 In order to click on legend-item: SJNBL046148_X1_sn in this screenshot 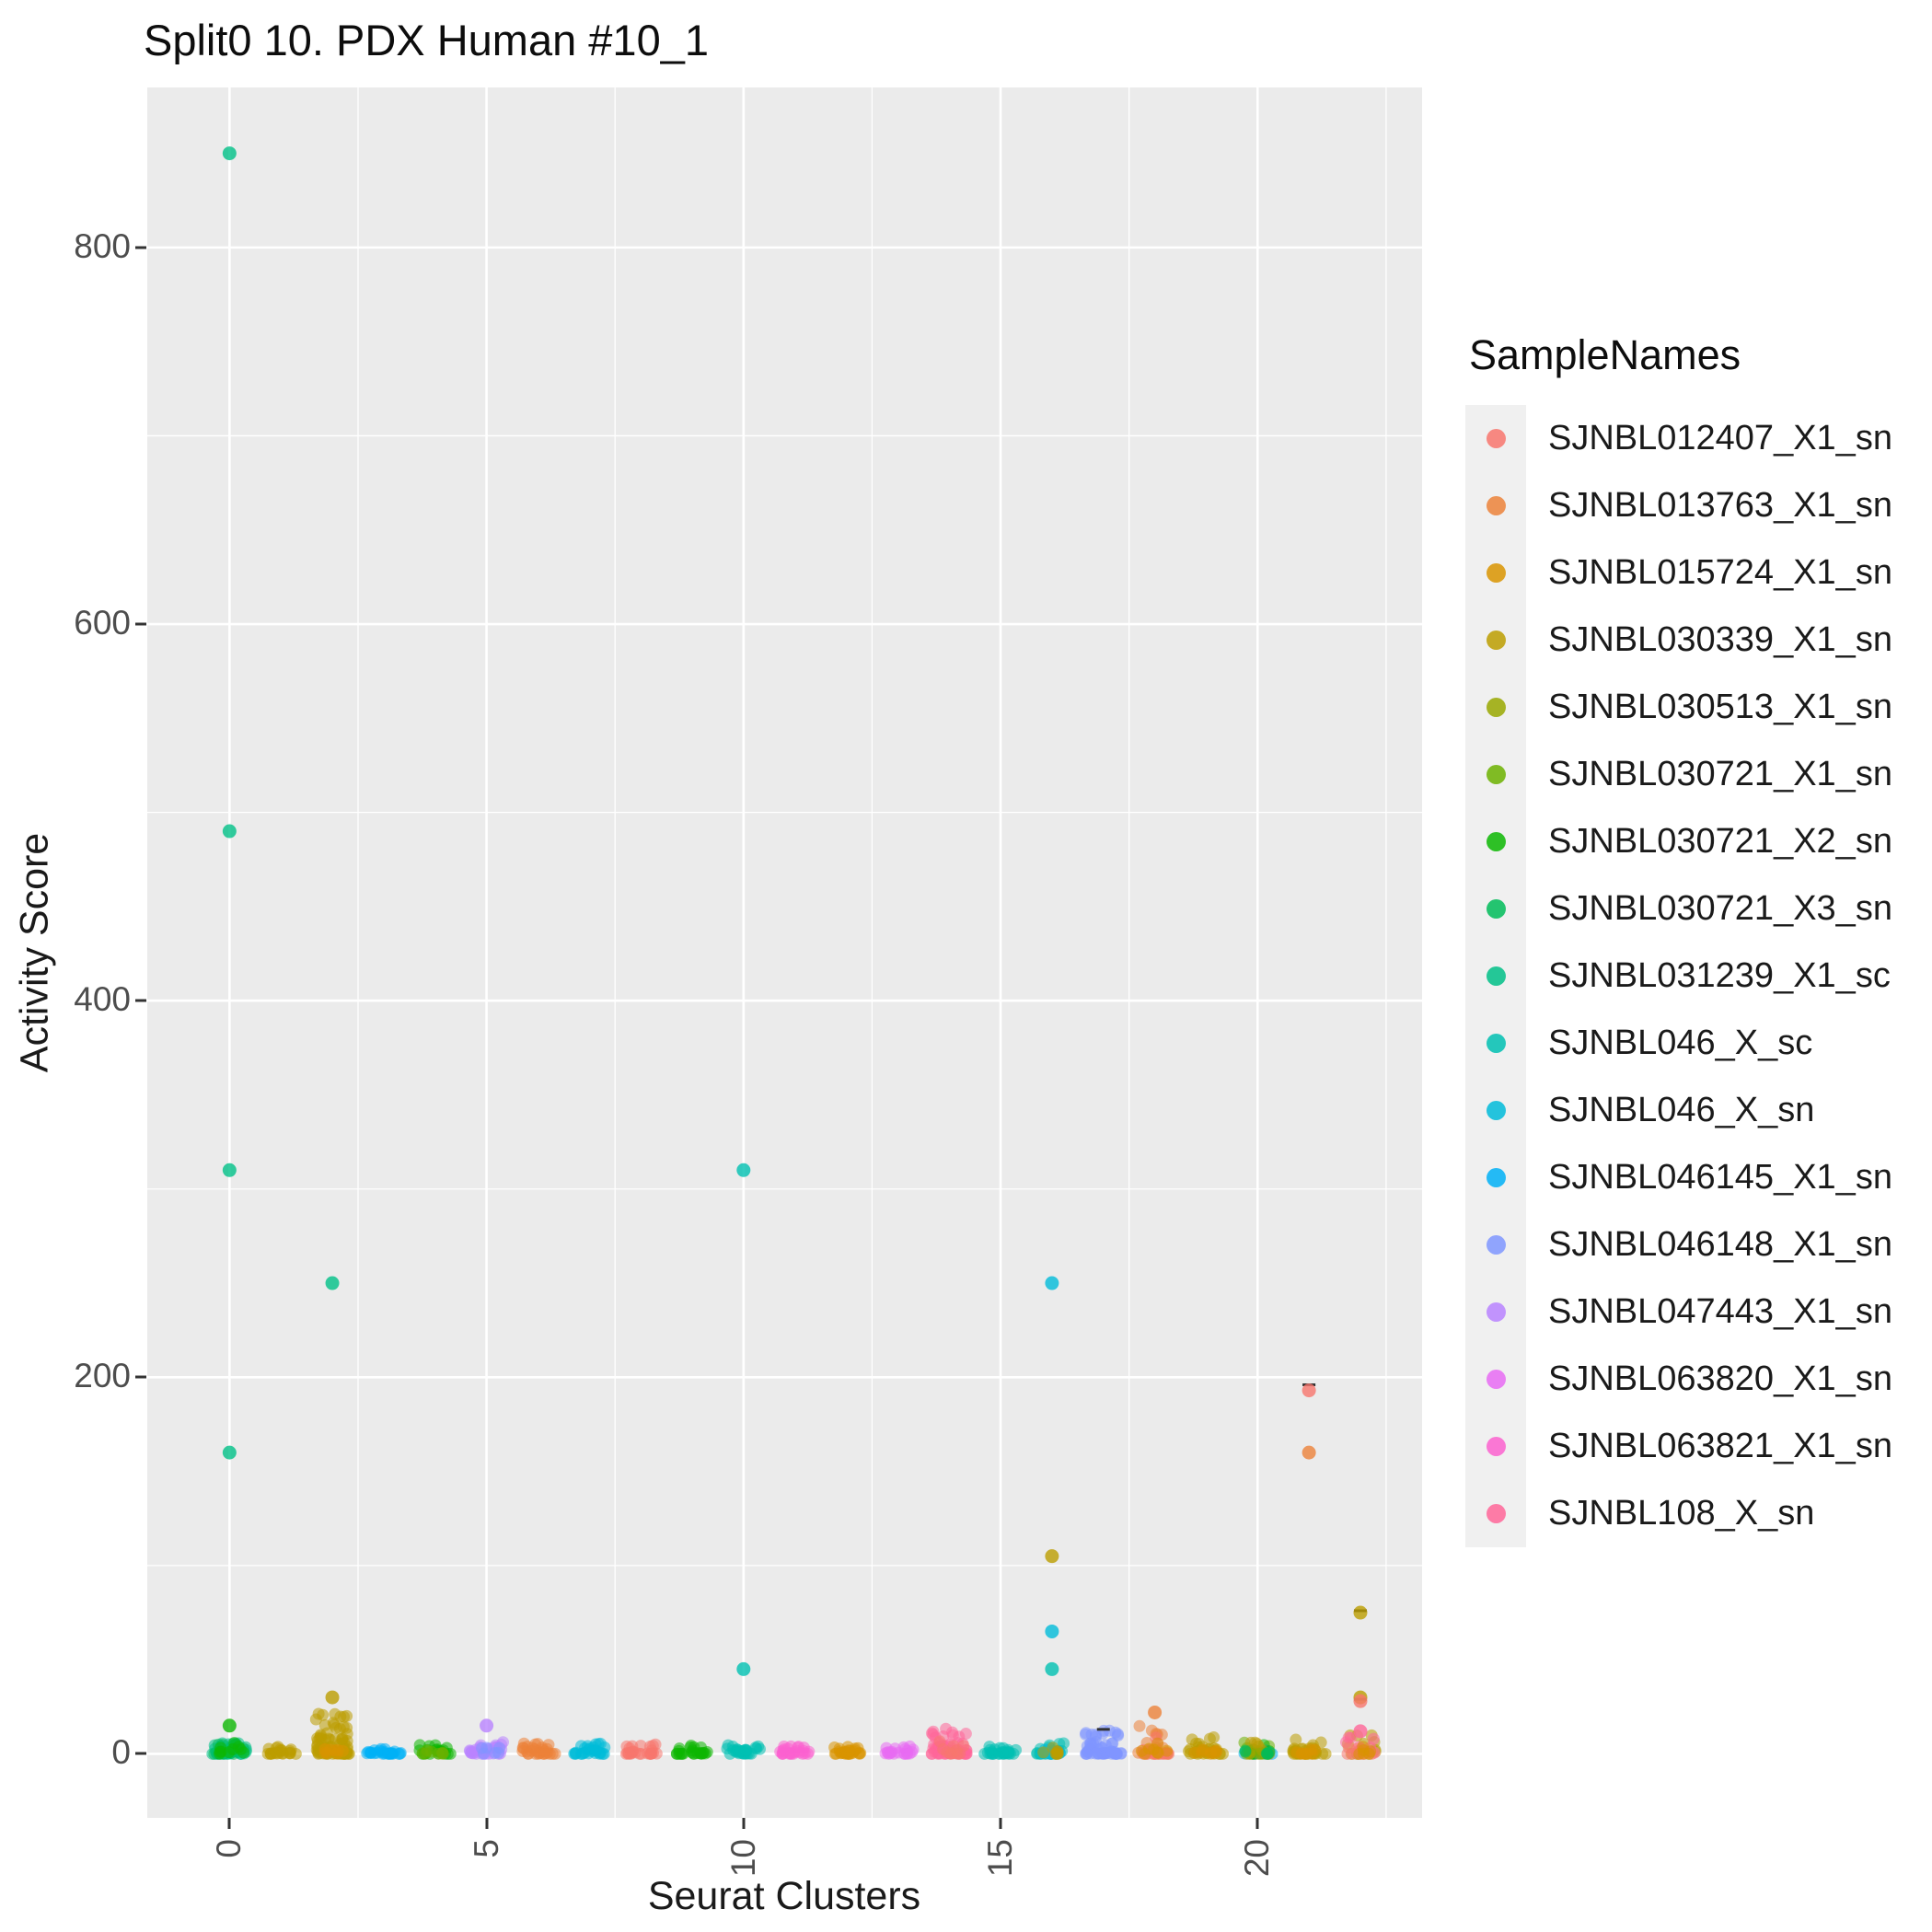, I will do `click(1696, 1245)`.